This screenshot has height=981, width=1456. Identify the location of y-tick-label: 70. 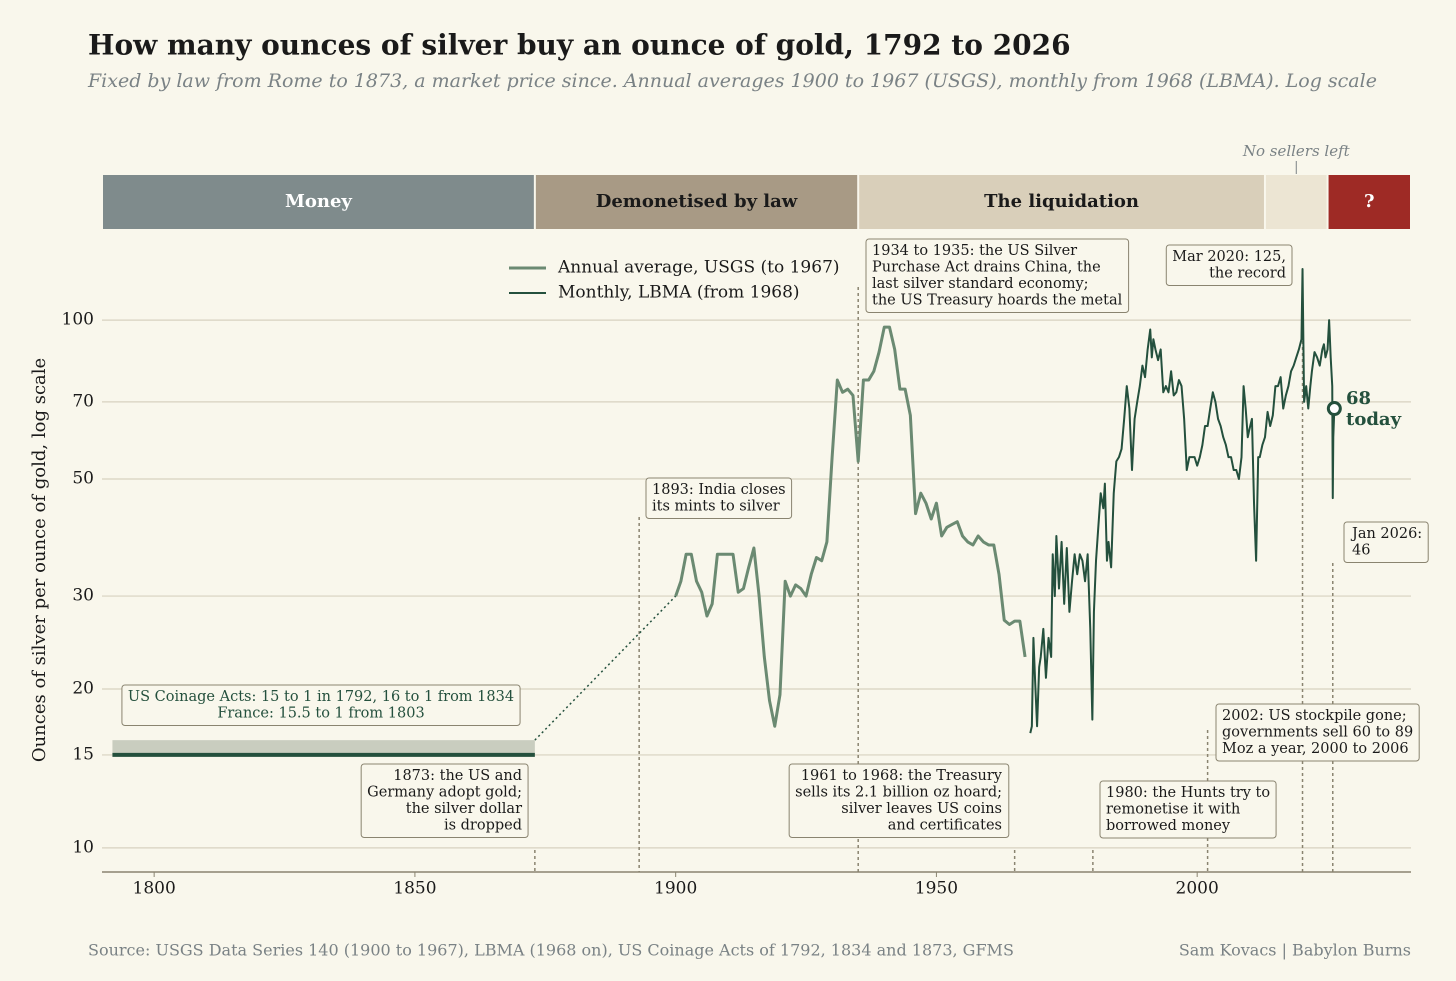
(83, 401).